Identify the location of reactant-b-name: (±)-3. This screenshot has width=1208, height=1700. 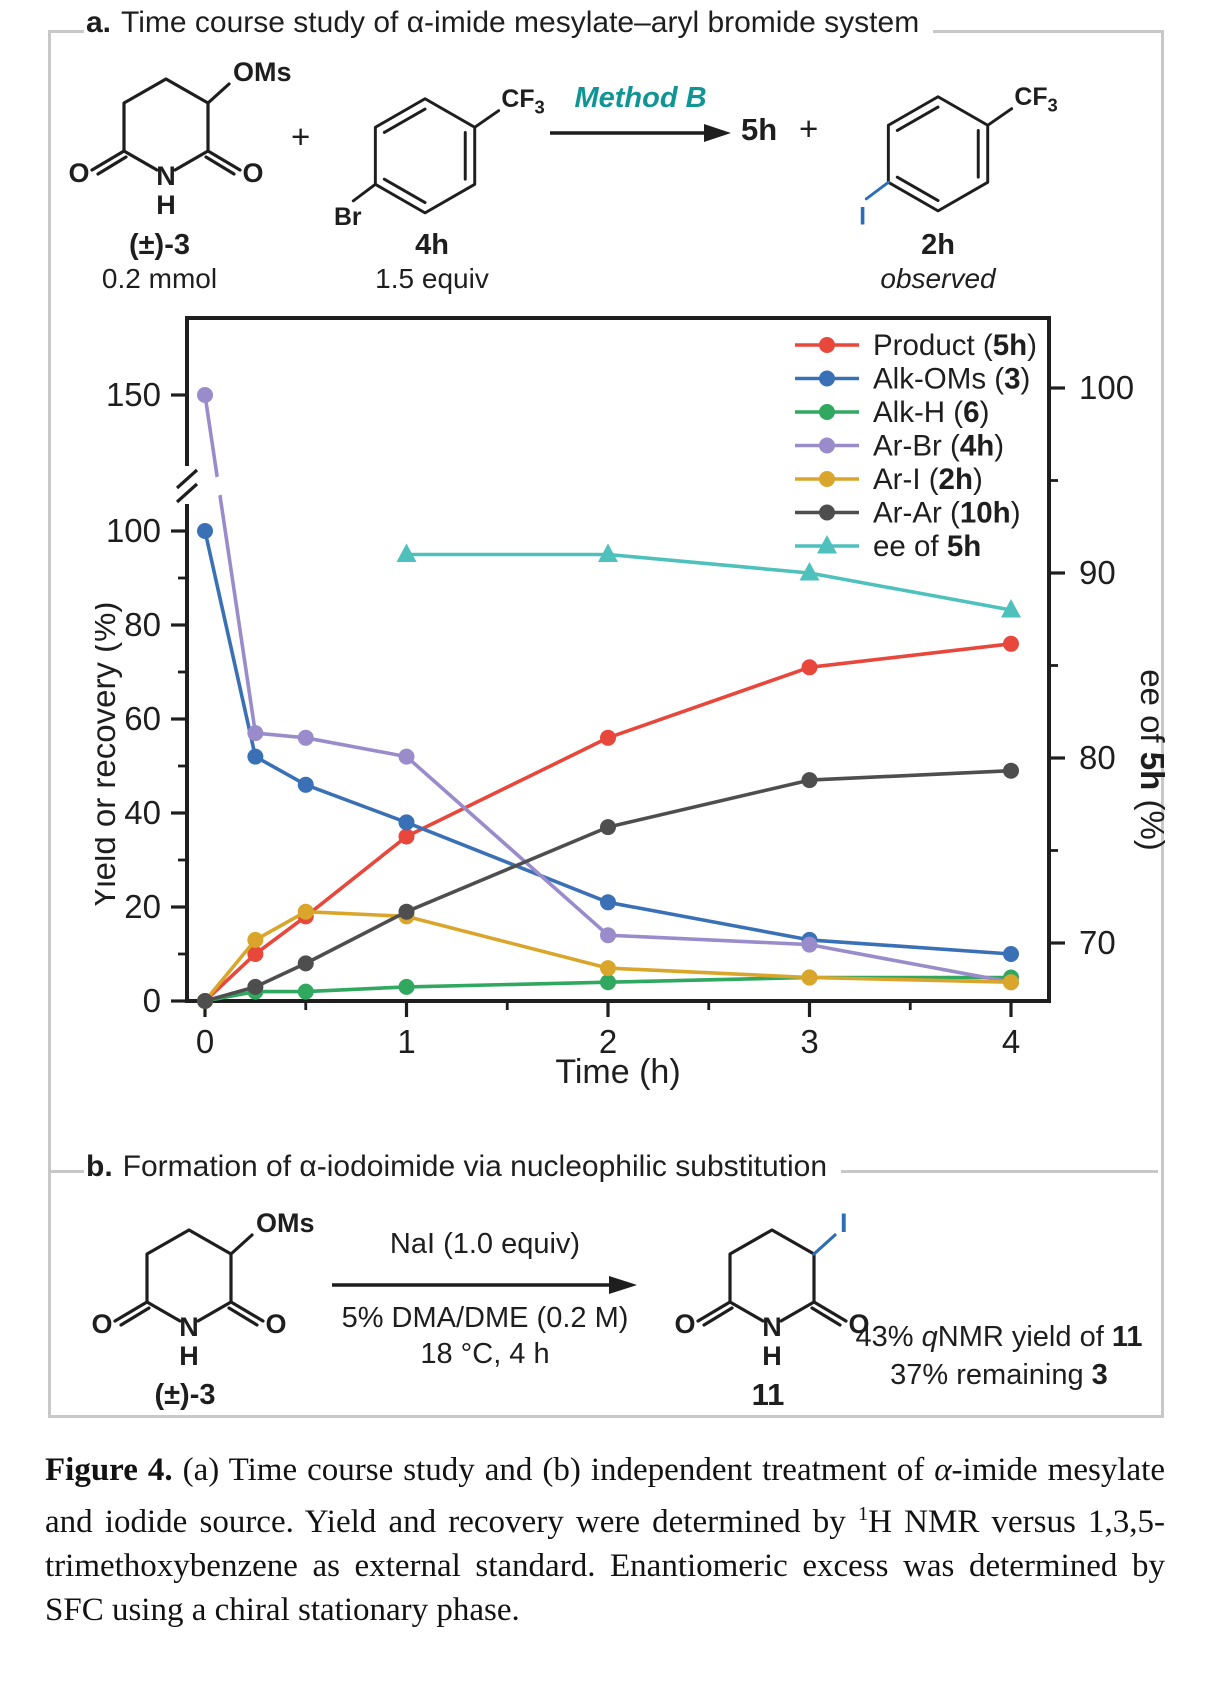
(185, 1395).